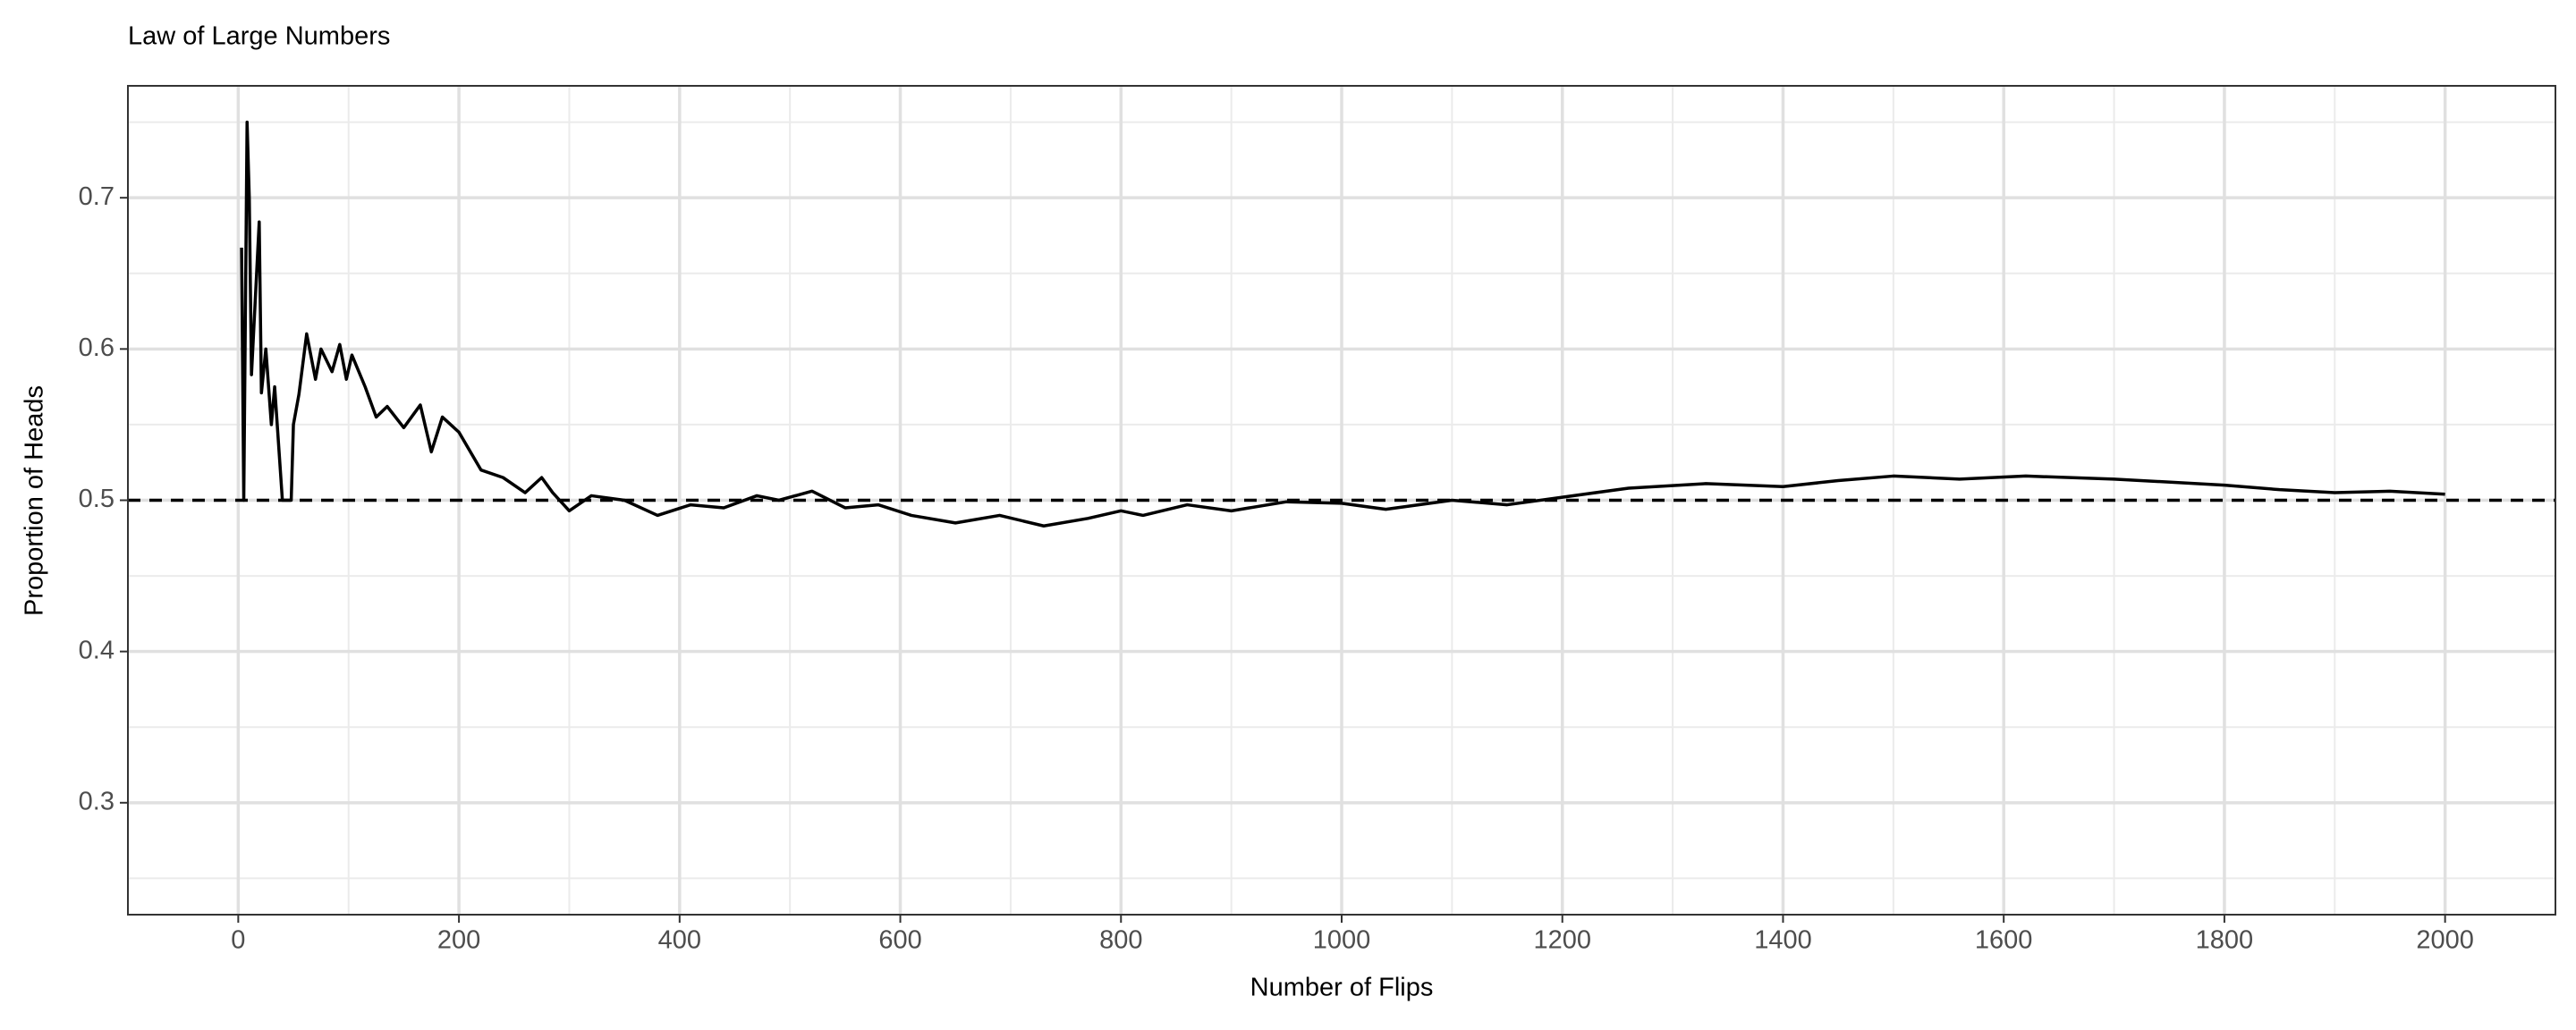 Image resolution: width=2576 pixels, height=1030 pixels. What do you see at coordinates (96, 499) in the screenshot?
I see `y-tick-label: 0.5` at bounding box center [96, 499].